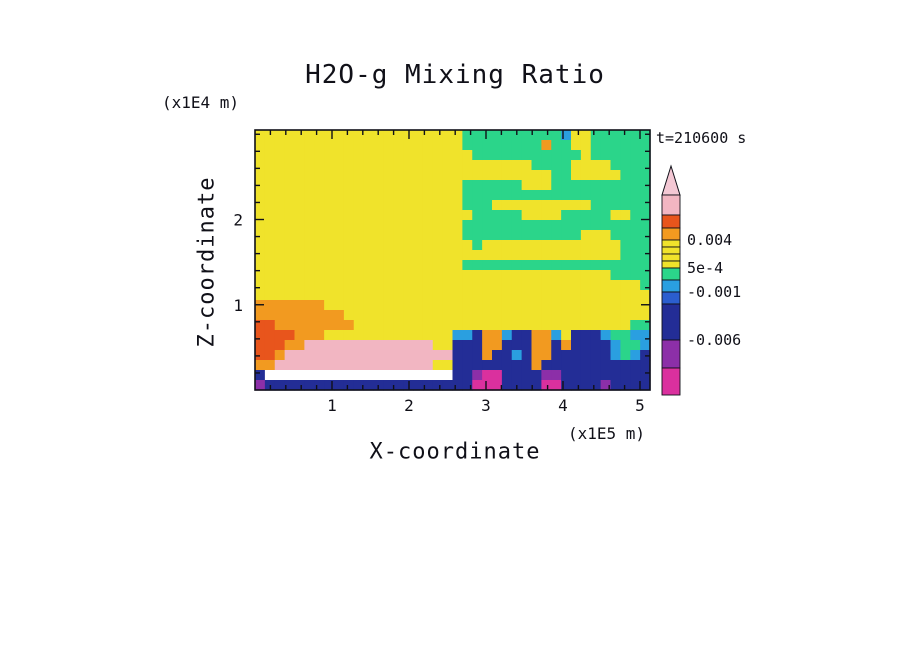  Describe the element at coordinates (455, 452) in the screenshot. I see `x-axis-title: X-coordinate` at that location.